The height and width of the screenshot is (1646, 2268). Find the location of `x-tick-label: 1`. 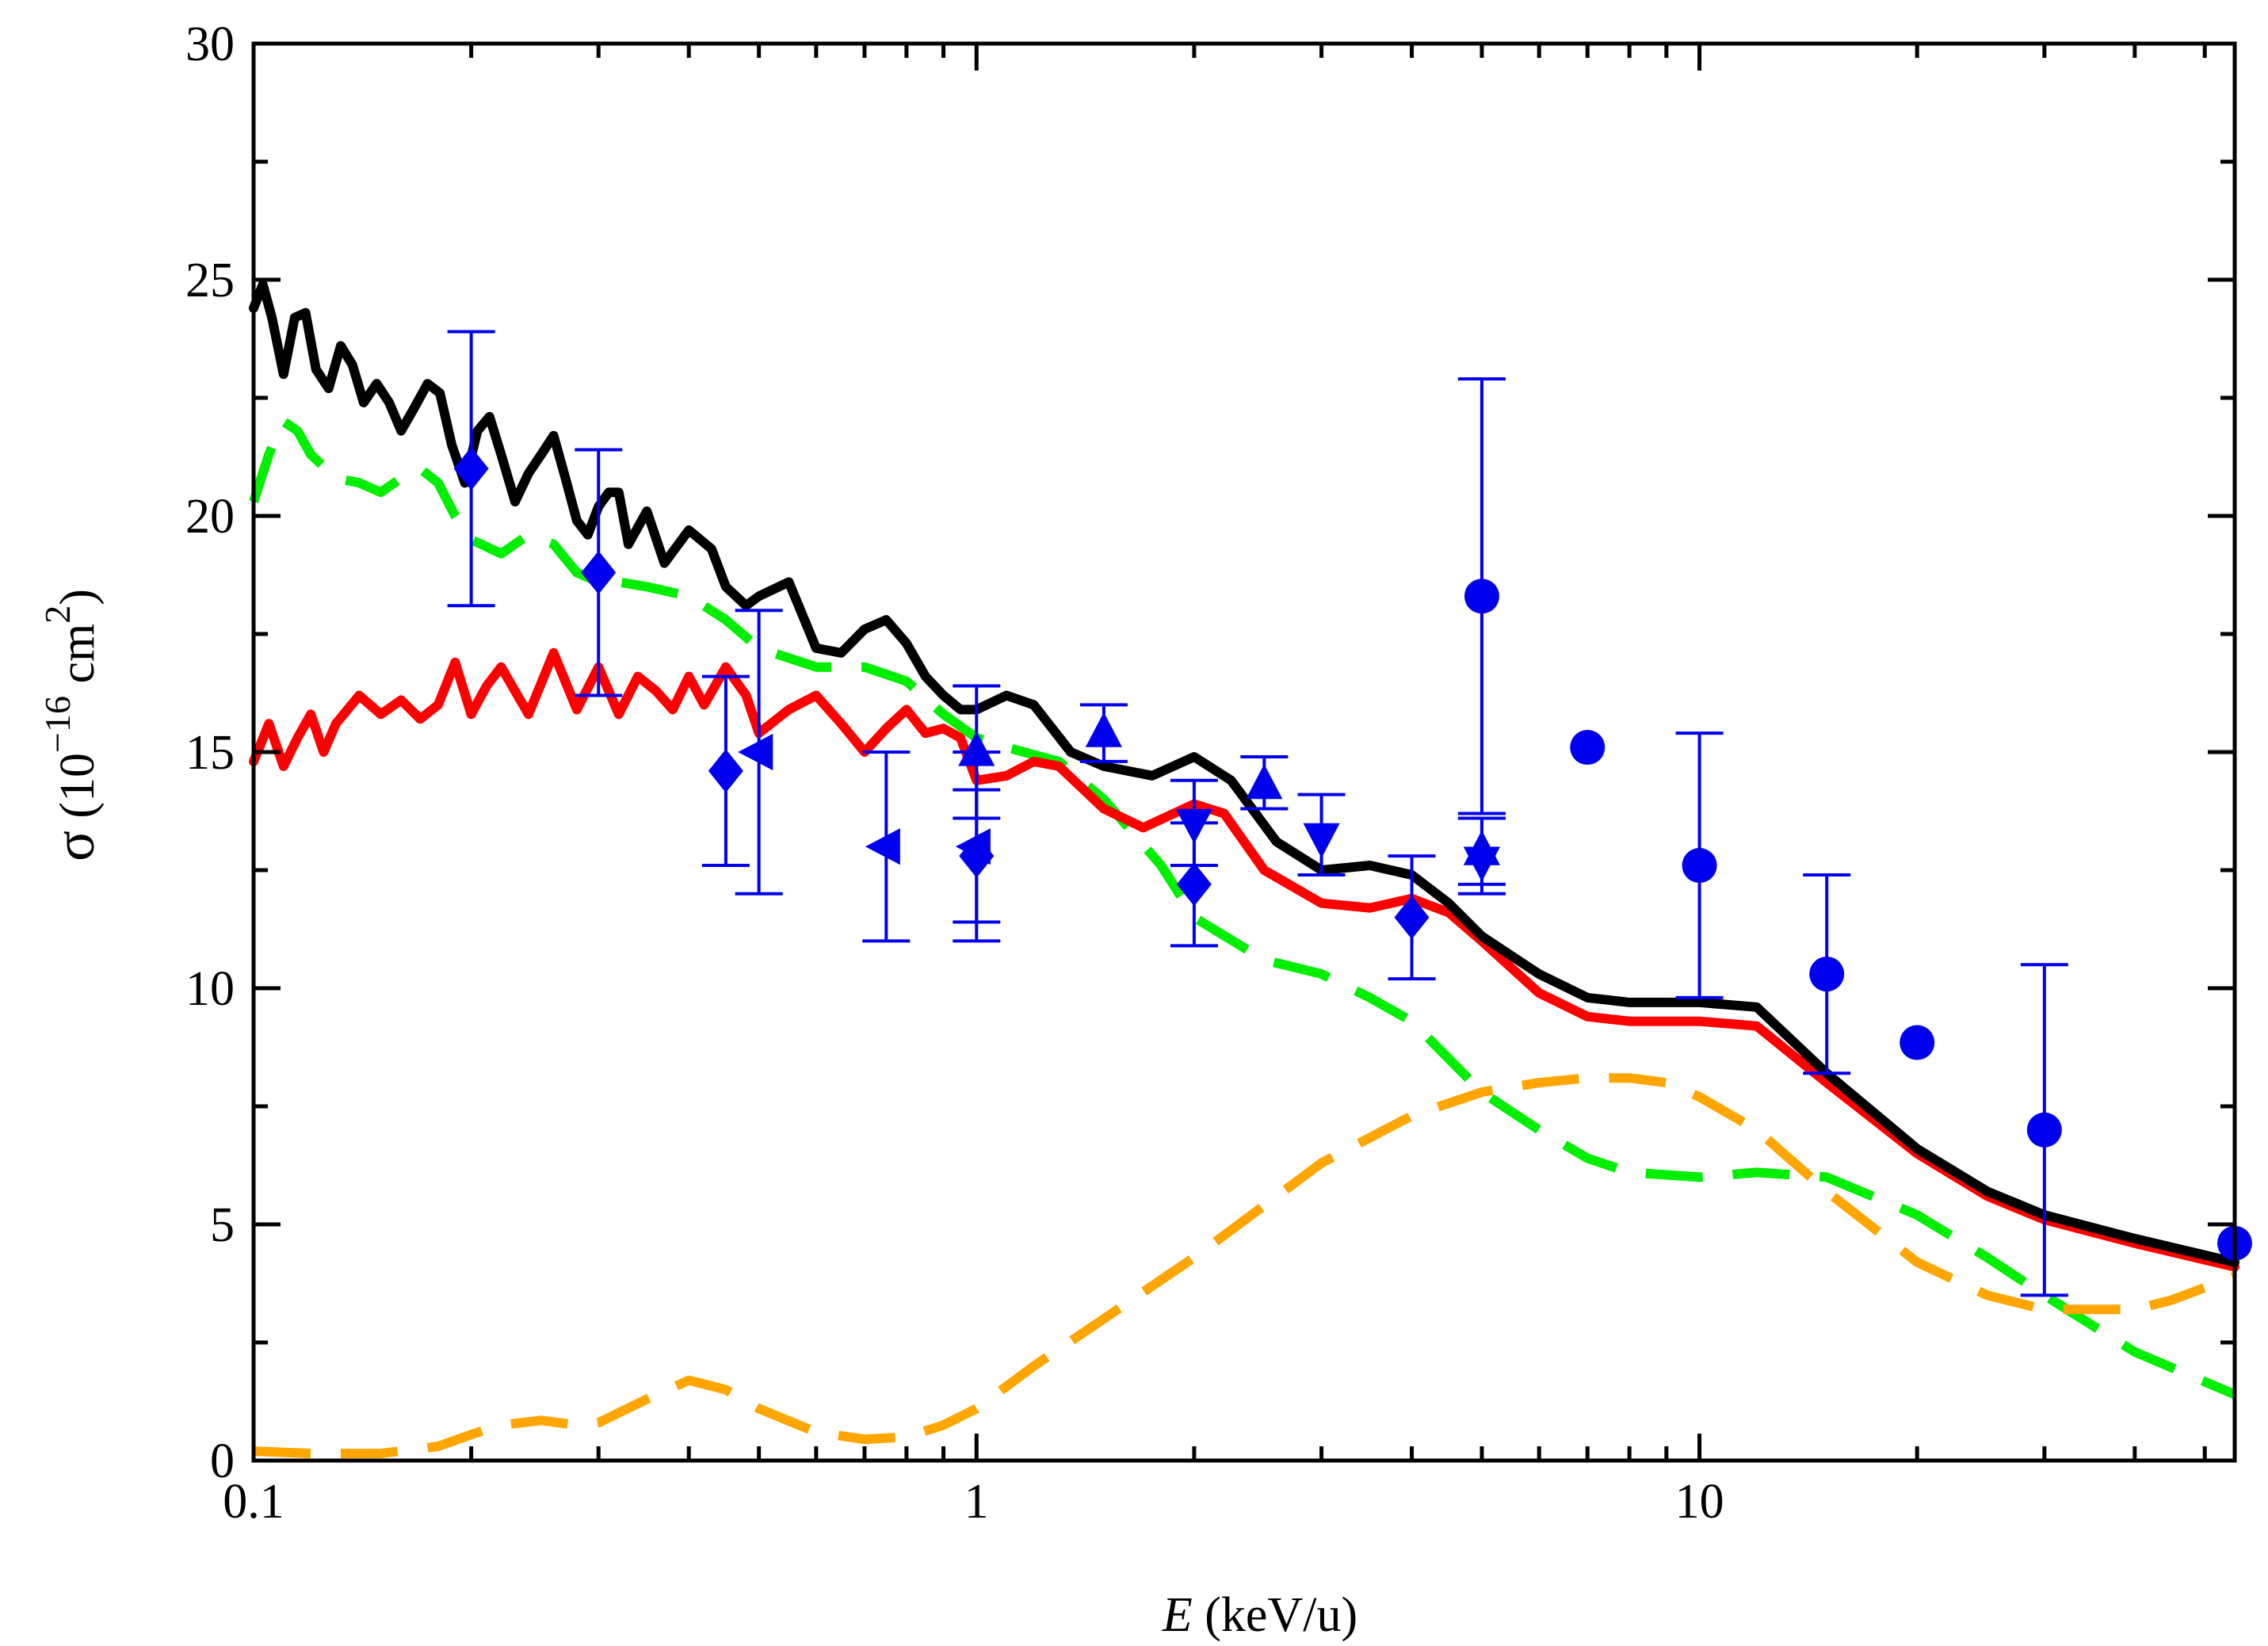

x-tick-label: 1 is located at coordinates (976, 1502).